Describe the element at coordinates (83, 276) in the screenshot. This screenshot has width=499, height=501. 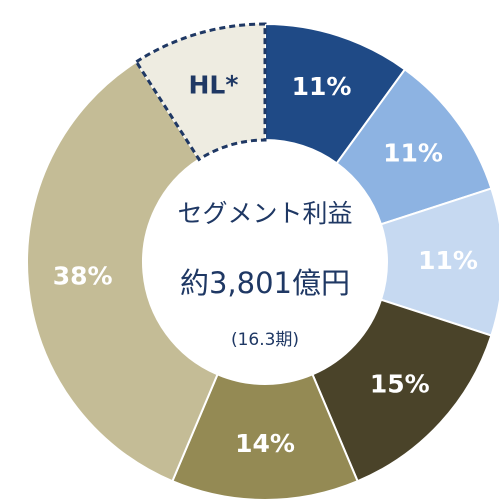
I see `value-label: 38%` at that location.